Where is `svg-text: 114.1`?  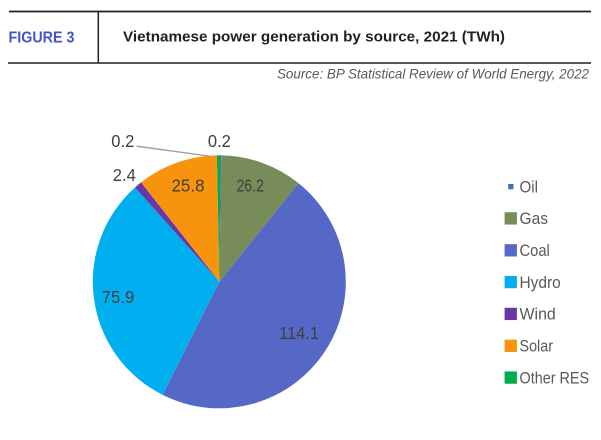 svg-text: 114.1 is located at coordinates (299, 333).